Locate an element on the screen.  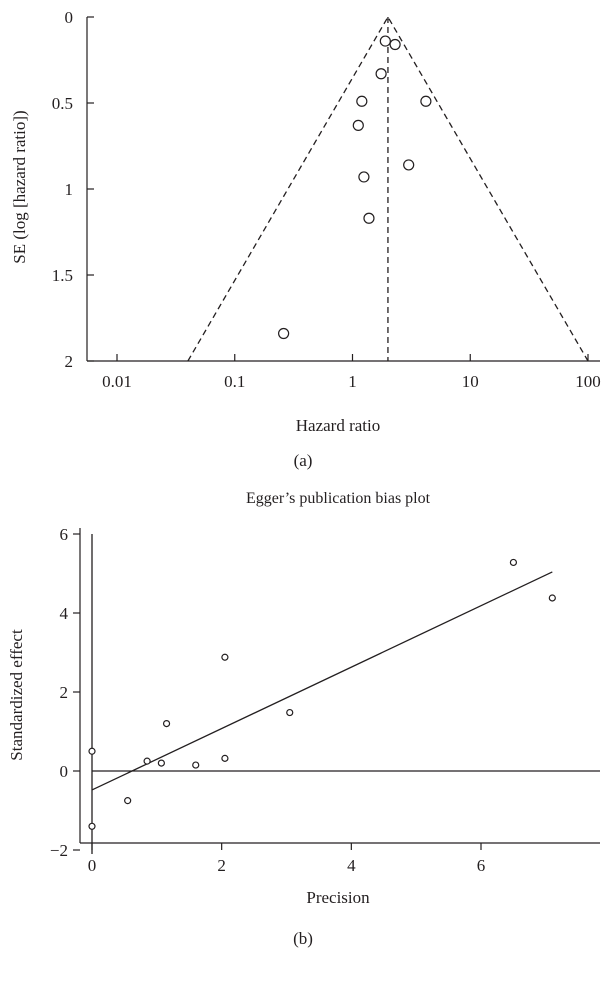
egger-y-tick-label: −2 is located at coordinates (59, 850).